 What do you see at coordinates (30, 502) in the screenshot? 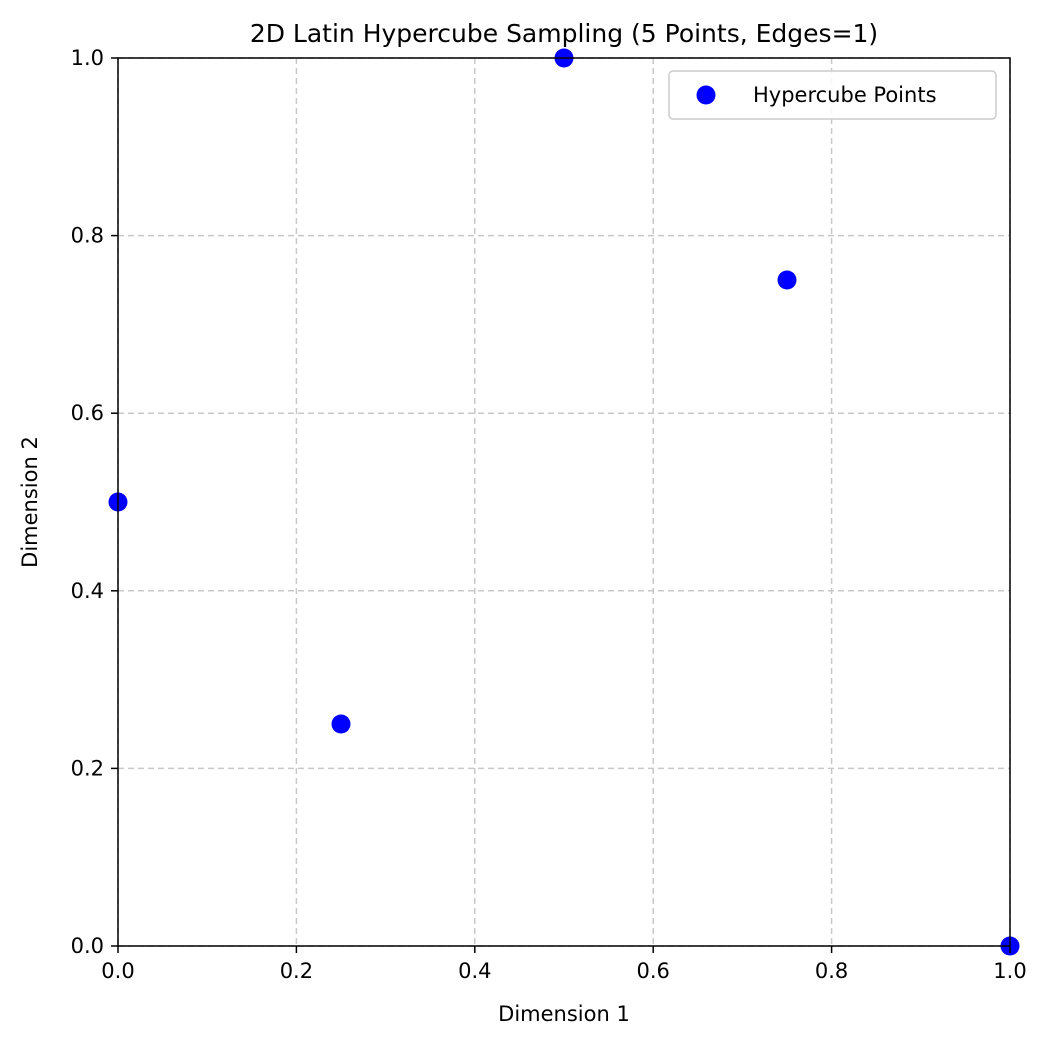
I see `y-axis-label: Dimension 2` at bounding box center [30, 502].